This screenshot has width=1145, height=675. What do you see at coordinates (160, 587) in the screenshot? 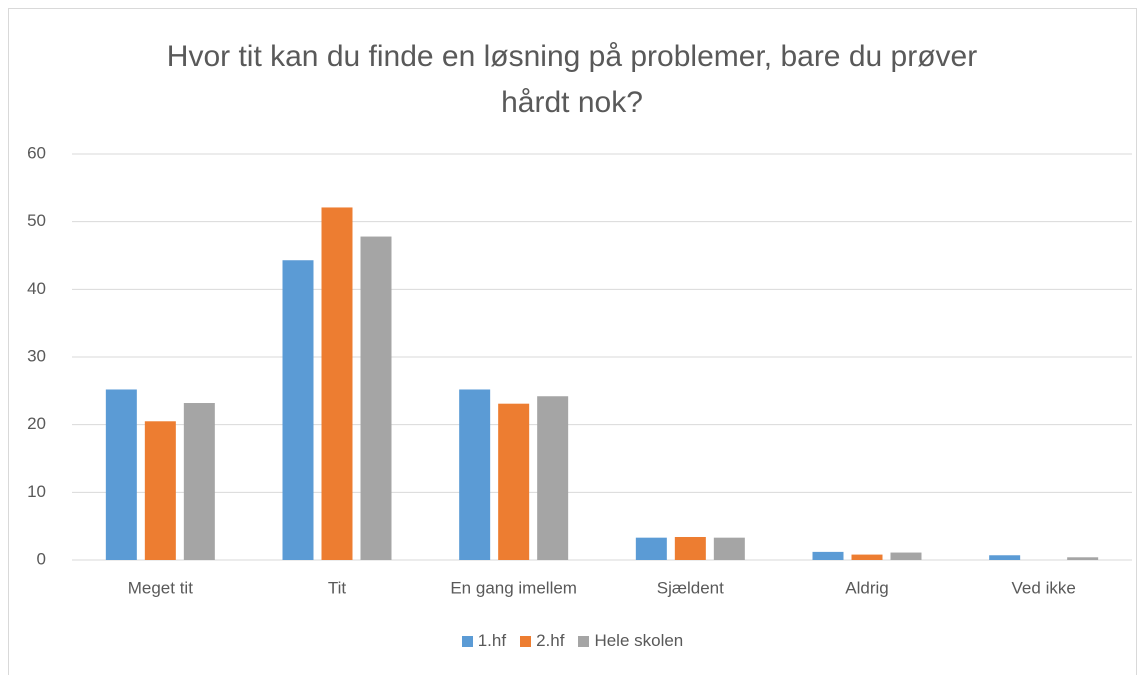
I see `x-tick-label: Meget tit` at bounding box center [160, 587].